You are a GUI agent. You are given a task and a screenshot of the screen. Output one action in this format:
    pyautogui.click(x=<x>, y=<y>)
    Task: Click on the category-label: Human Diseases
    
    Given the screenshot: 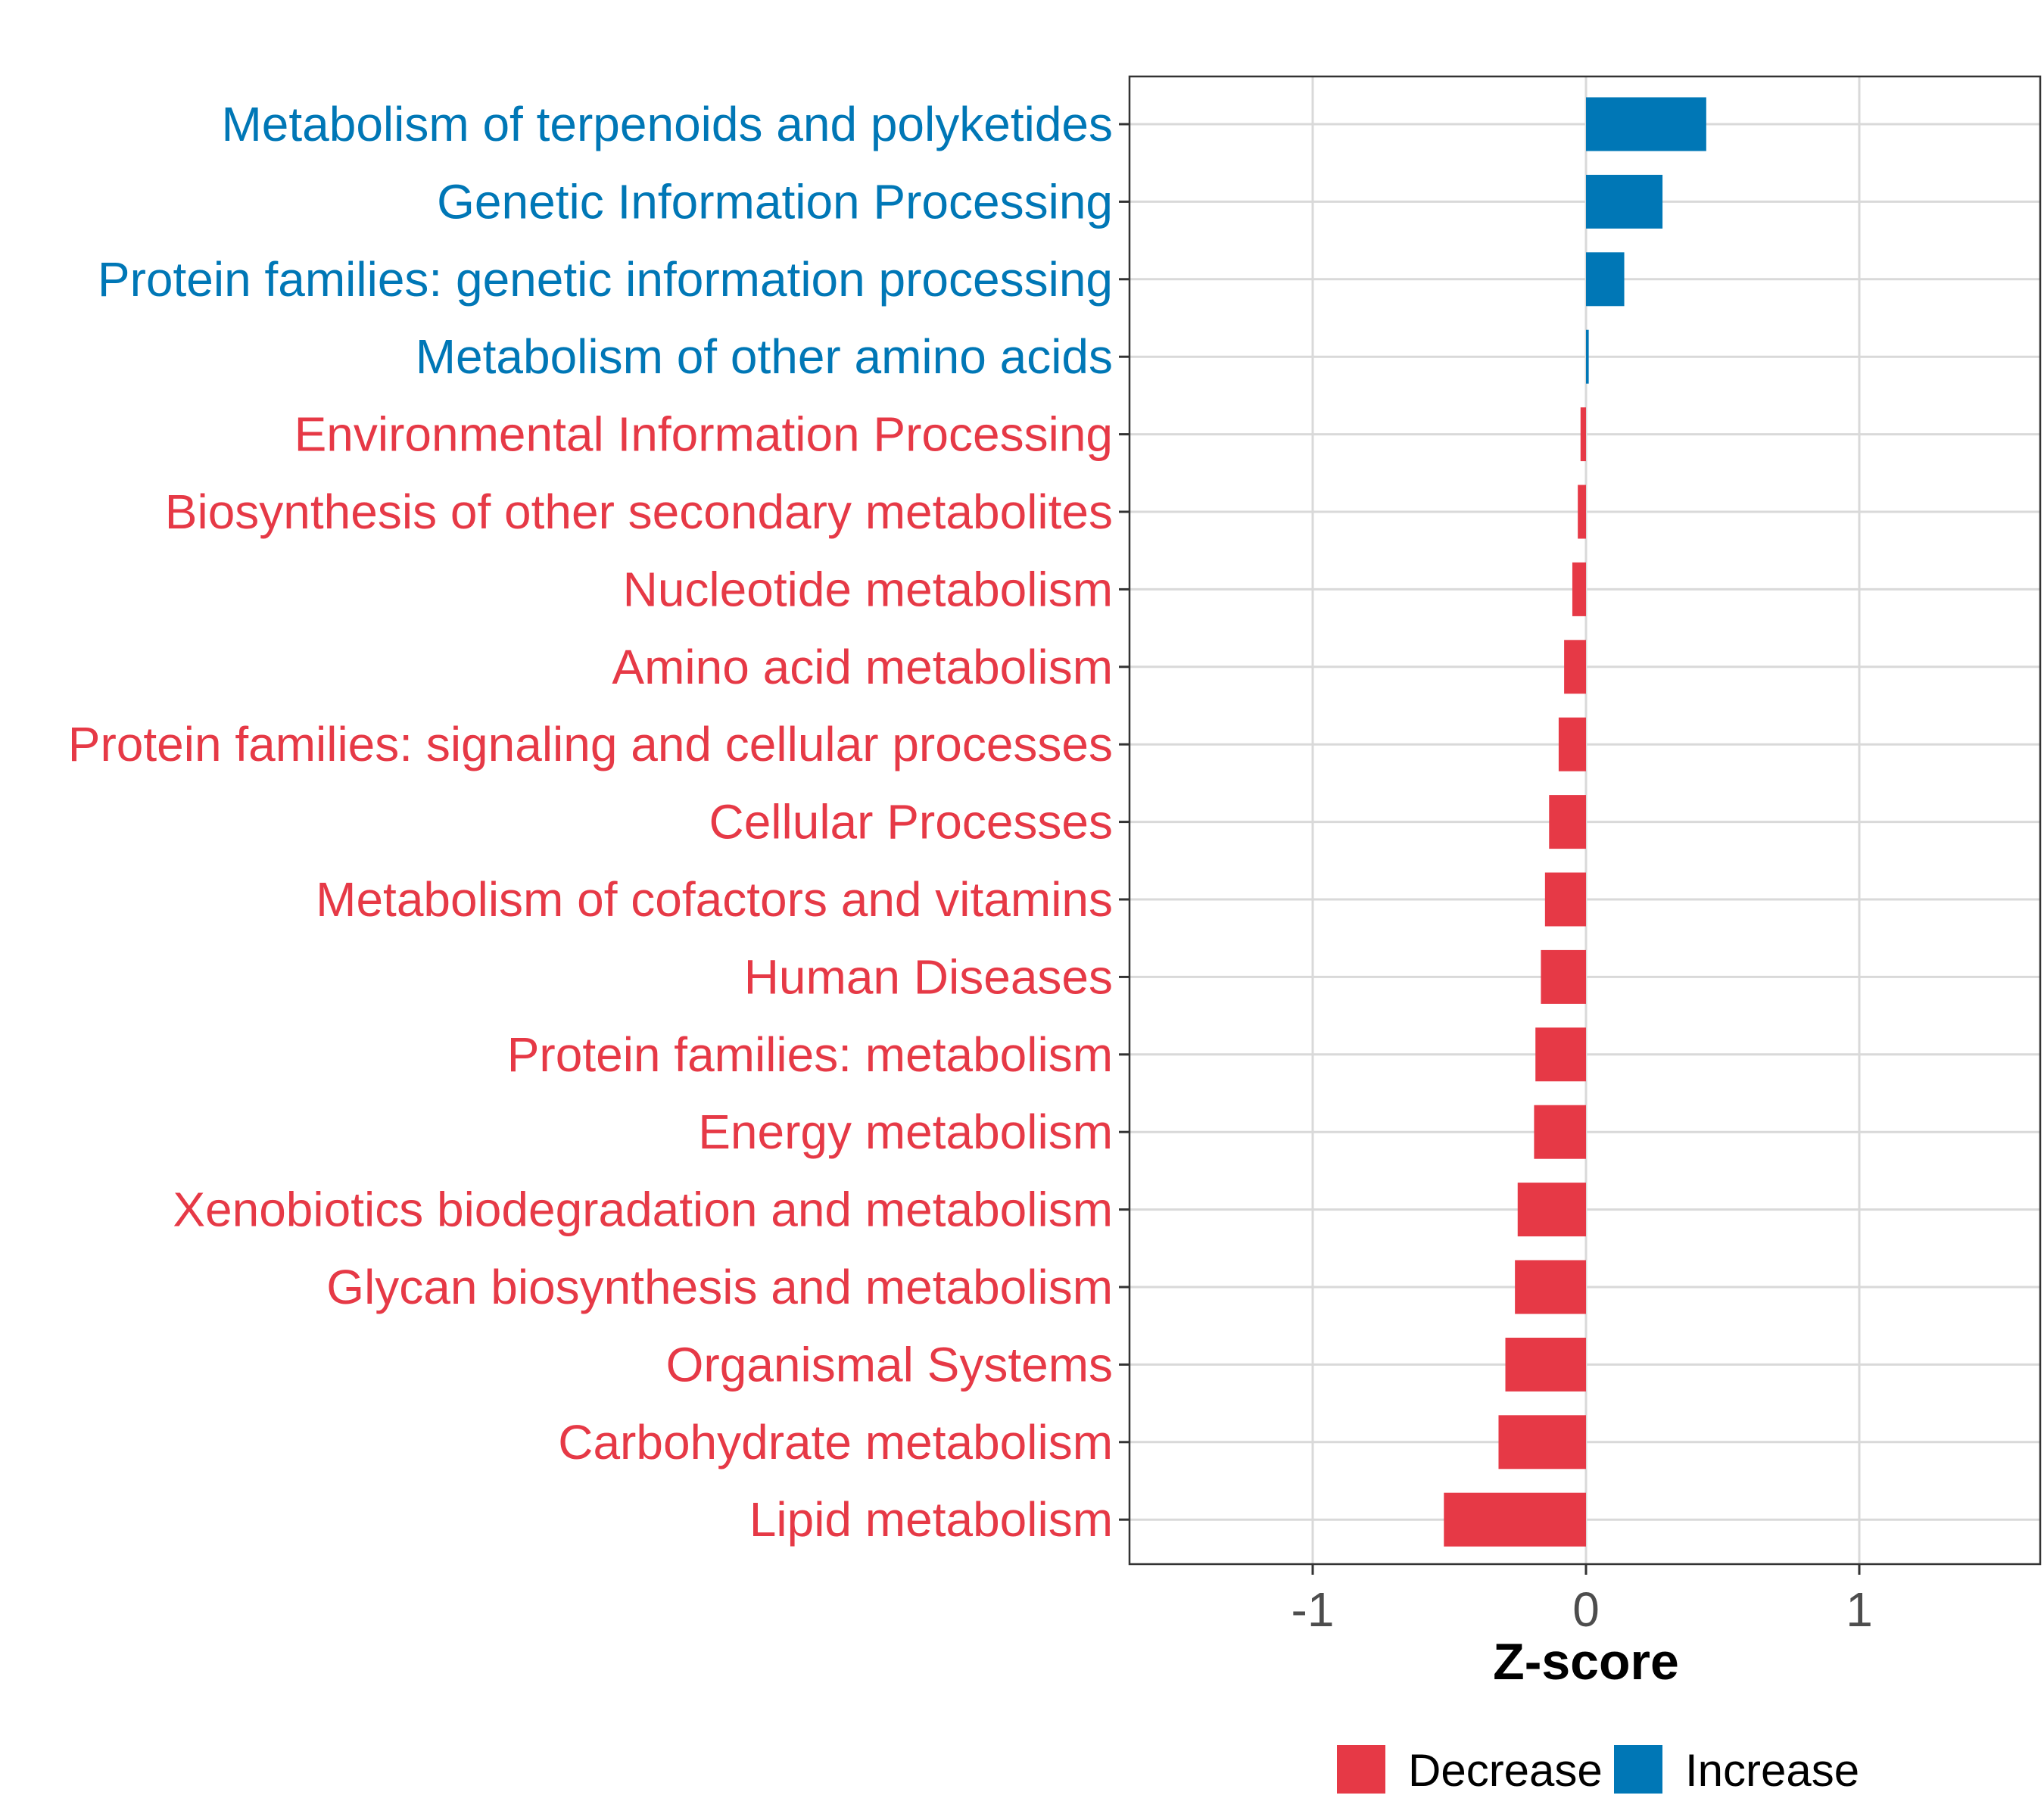 What is the action you would take?
    pyautogui.click(x=928, y=976)
    